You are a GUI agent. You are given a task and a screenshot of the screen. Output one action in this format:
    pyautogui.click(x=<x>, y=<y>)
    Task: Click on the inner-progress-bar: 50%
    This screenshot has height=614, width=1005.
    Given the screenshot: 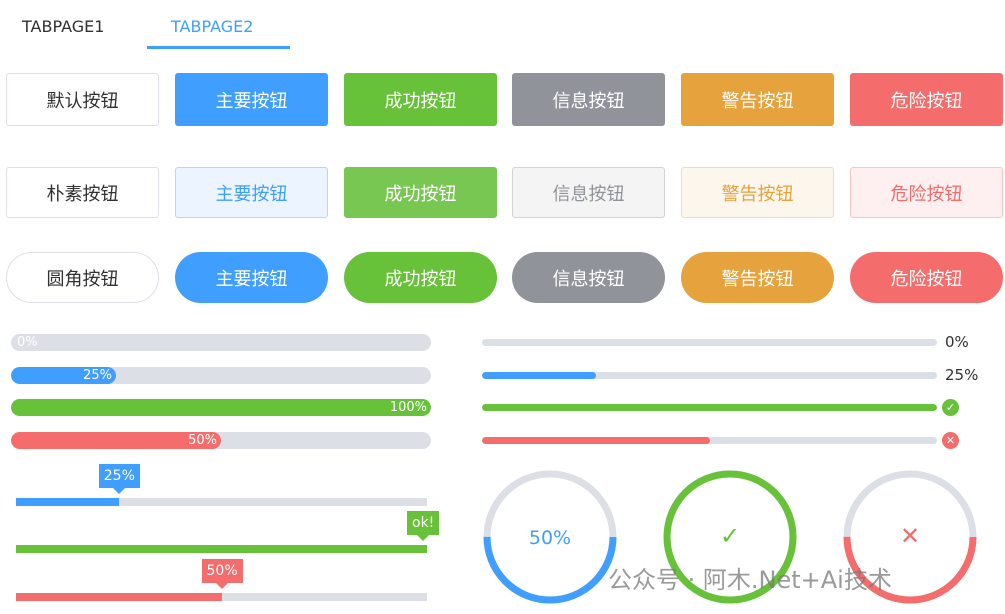 What is the action you would take?
    pyautogui.click(x=221, y=440)
    